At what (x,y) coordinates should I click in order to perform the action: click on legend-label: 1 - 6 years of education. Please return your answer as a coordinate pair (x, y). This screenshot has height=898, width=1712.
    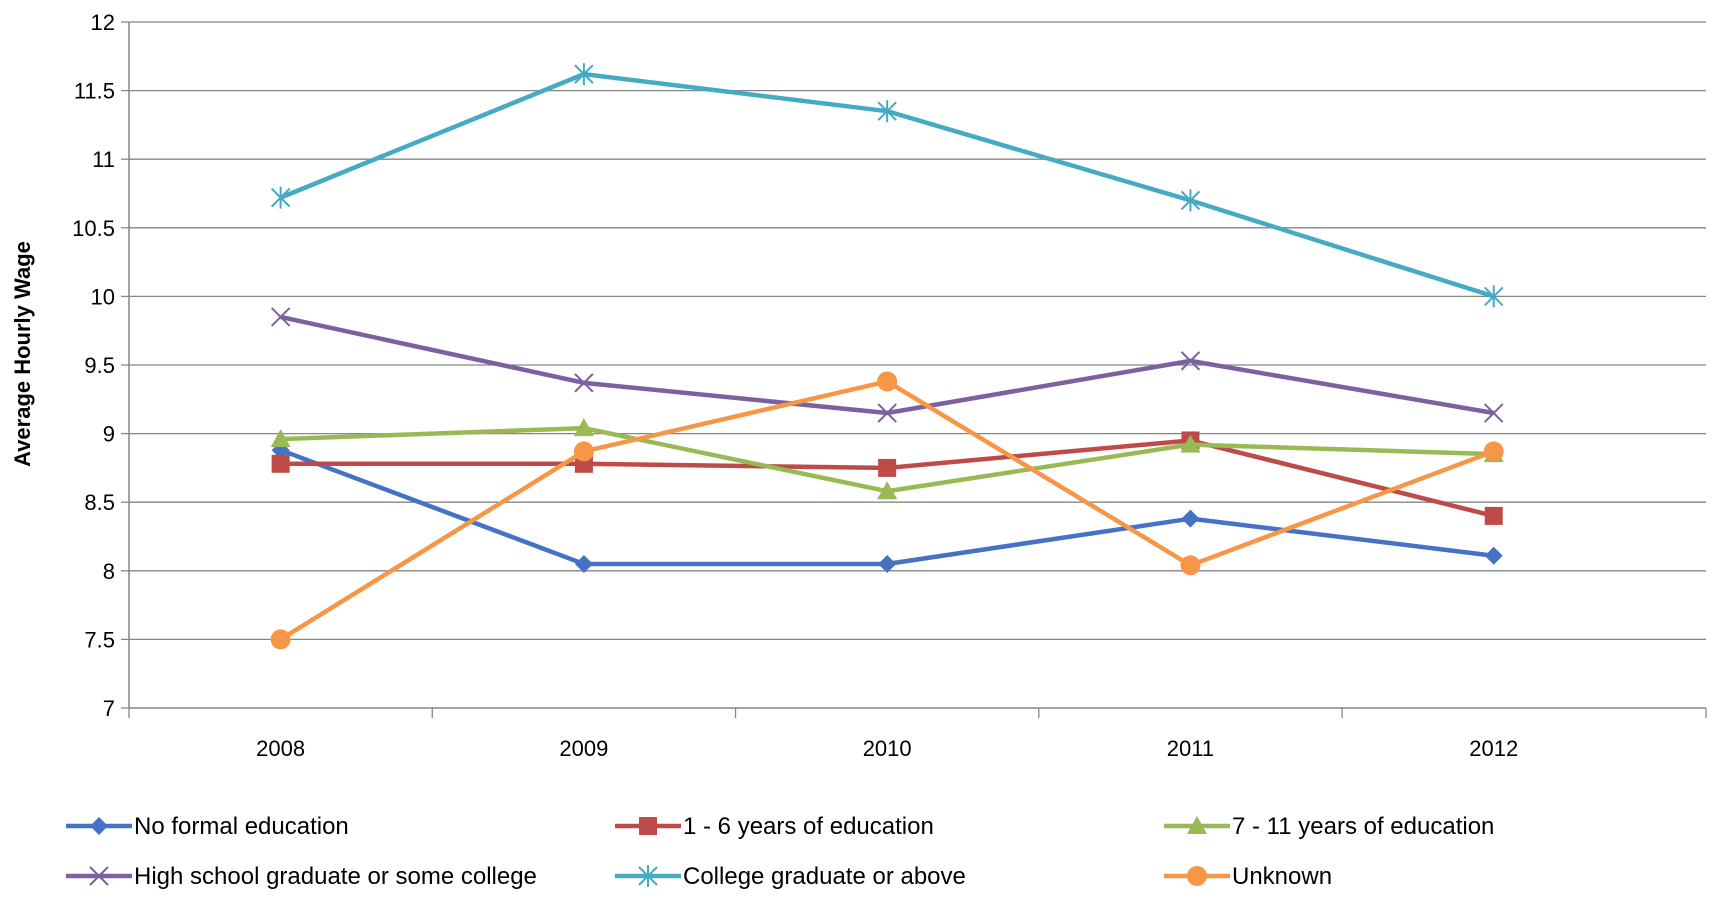
    Looking at the image, I should click on (808, 826).